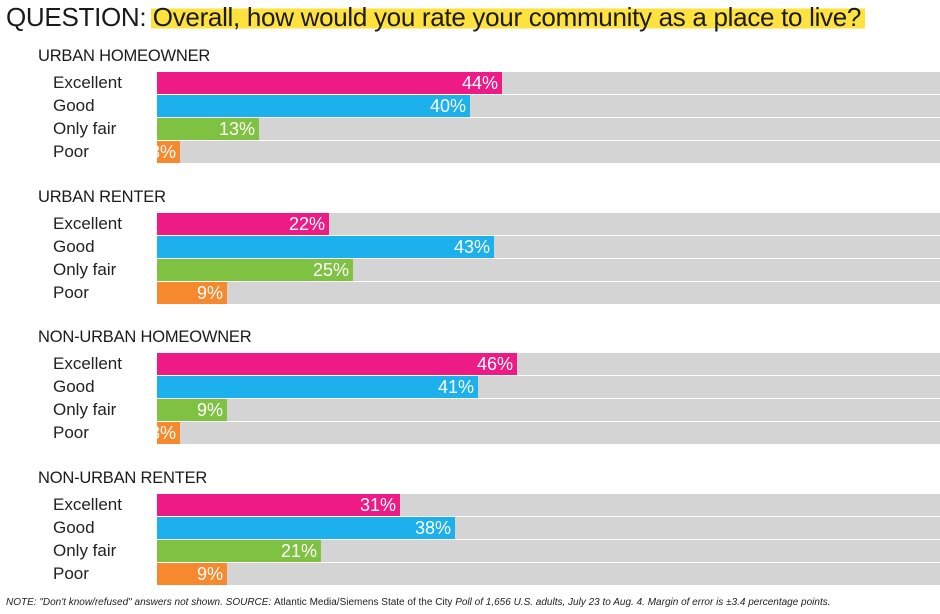  I want to click on bar-track: 21%, so click(548, 551).